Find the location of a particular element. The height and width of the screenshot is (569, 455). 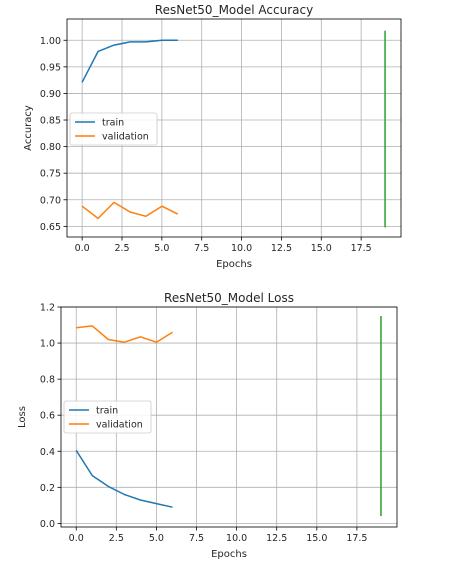

y-tick-label: 0.75 is located at coordinates (50, 174).